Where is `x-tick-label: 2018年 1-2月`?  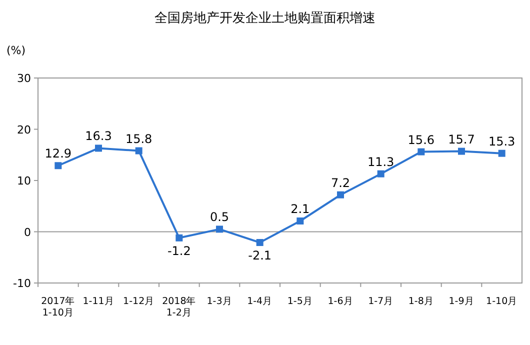
x-tick-label: 2018年 1-2月 is located at coordinates (179, 306).